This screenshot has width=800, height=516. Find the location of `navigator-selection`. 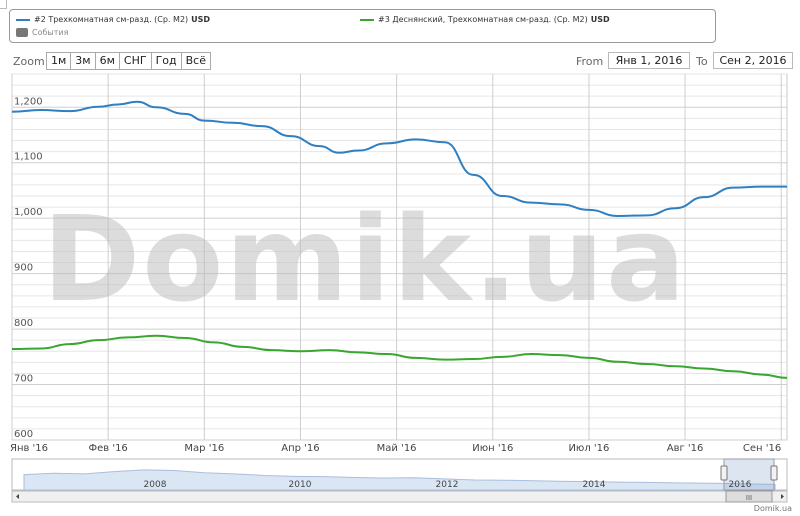

navigator-selection is located at coordinates (749, 474).